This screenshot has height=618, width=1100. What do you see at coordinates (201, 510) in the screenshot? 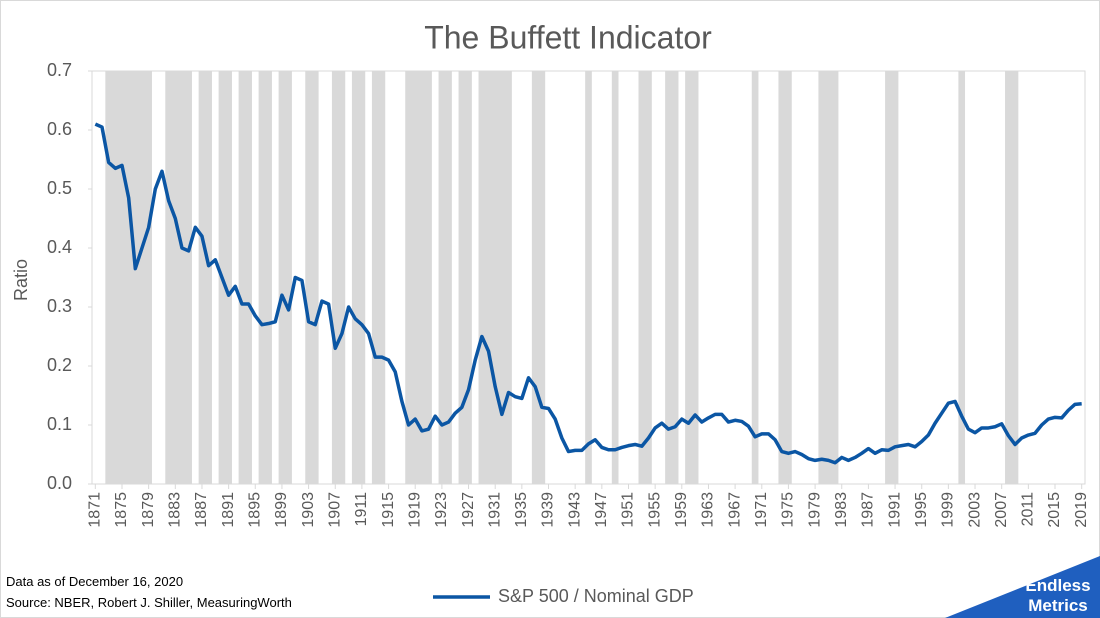
I see `x-tick-label: 1887` at bounding box center [201, 510].